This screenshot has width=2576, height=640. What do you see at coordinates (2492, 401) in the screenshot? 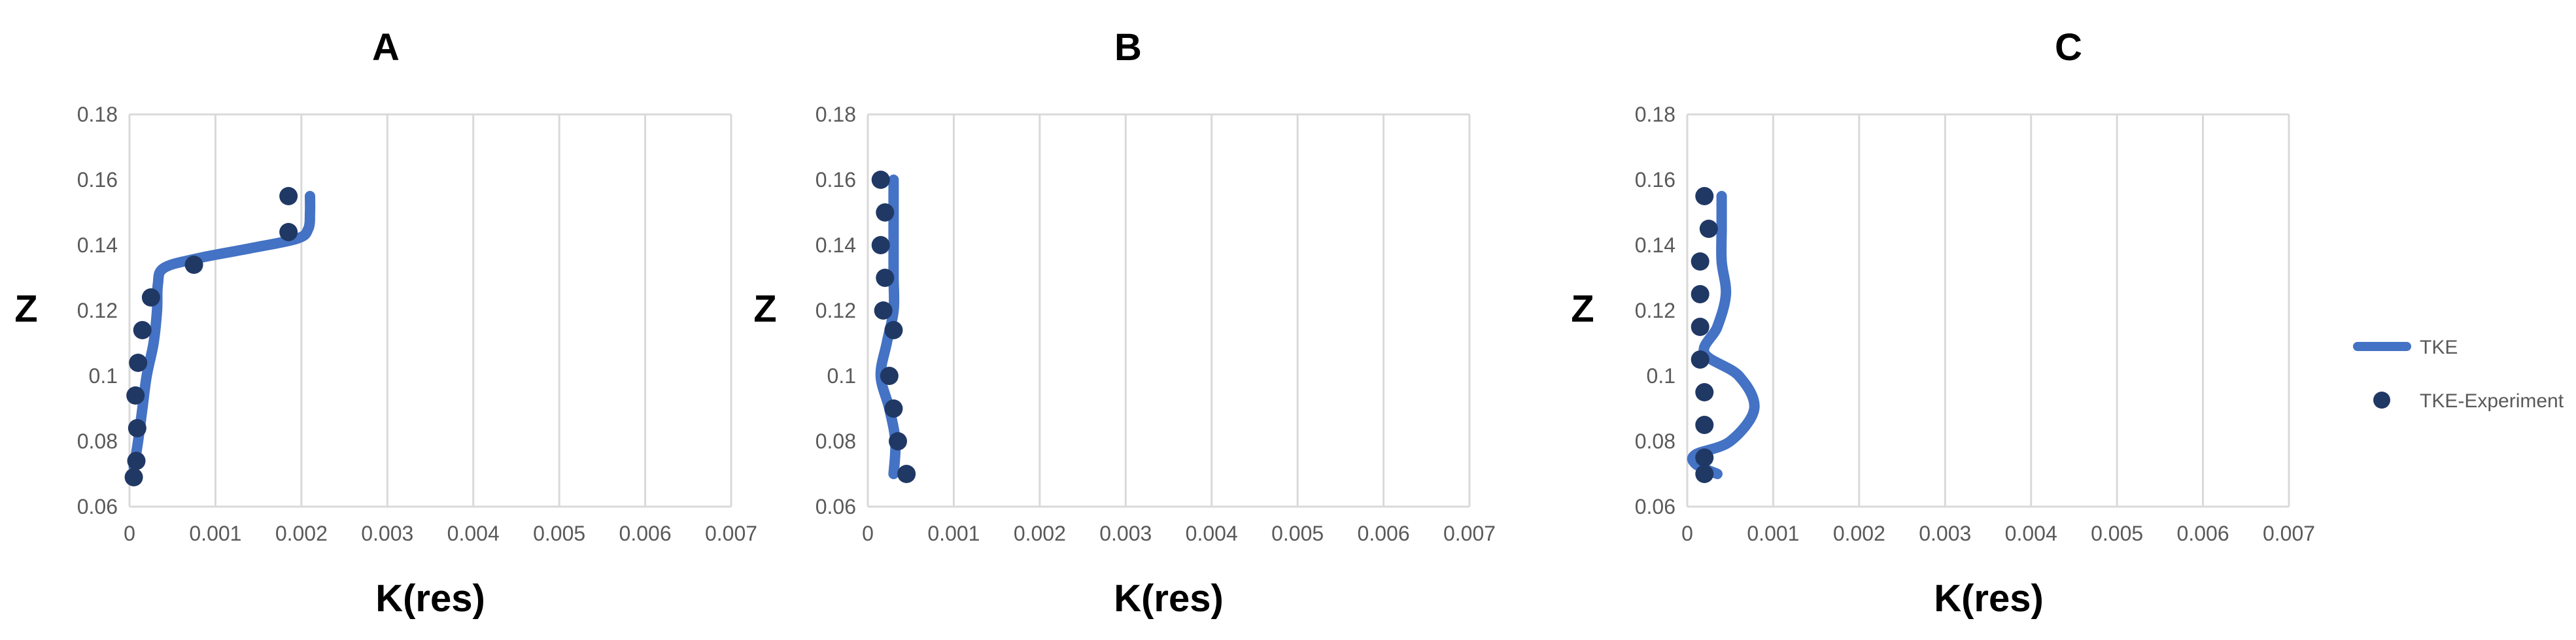
I see `legend-label: TKE-Experiment` at bounding box center [2492, 401].